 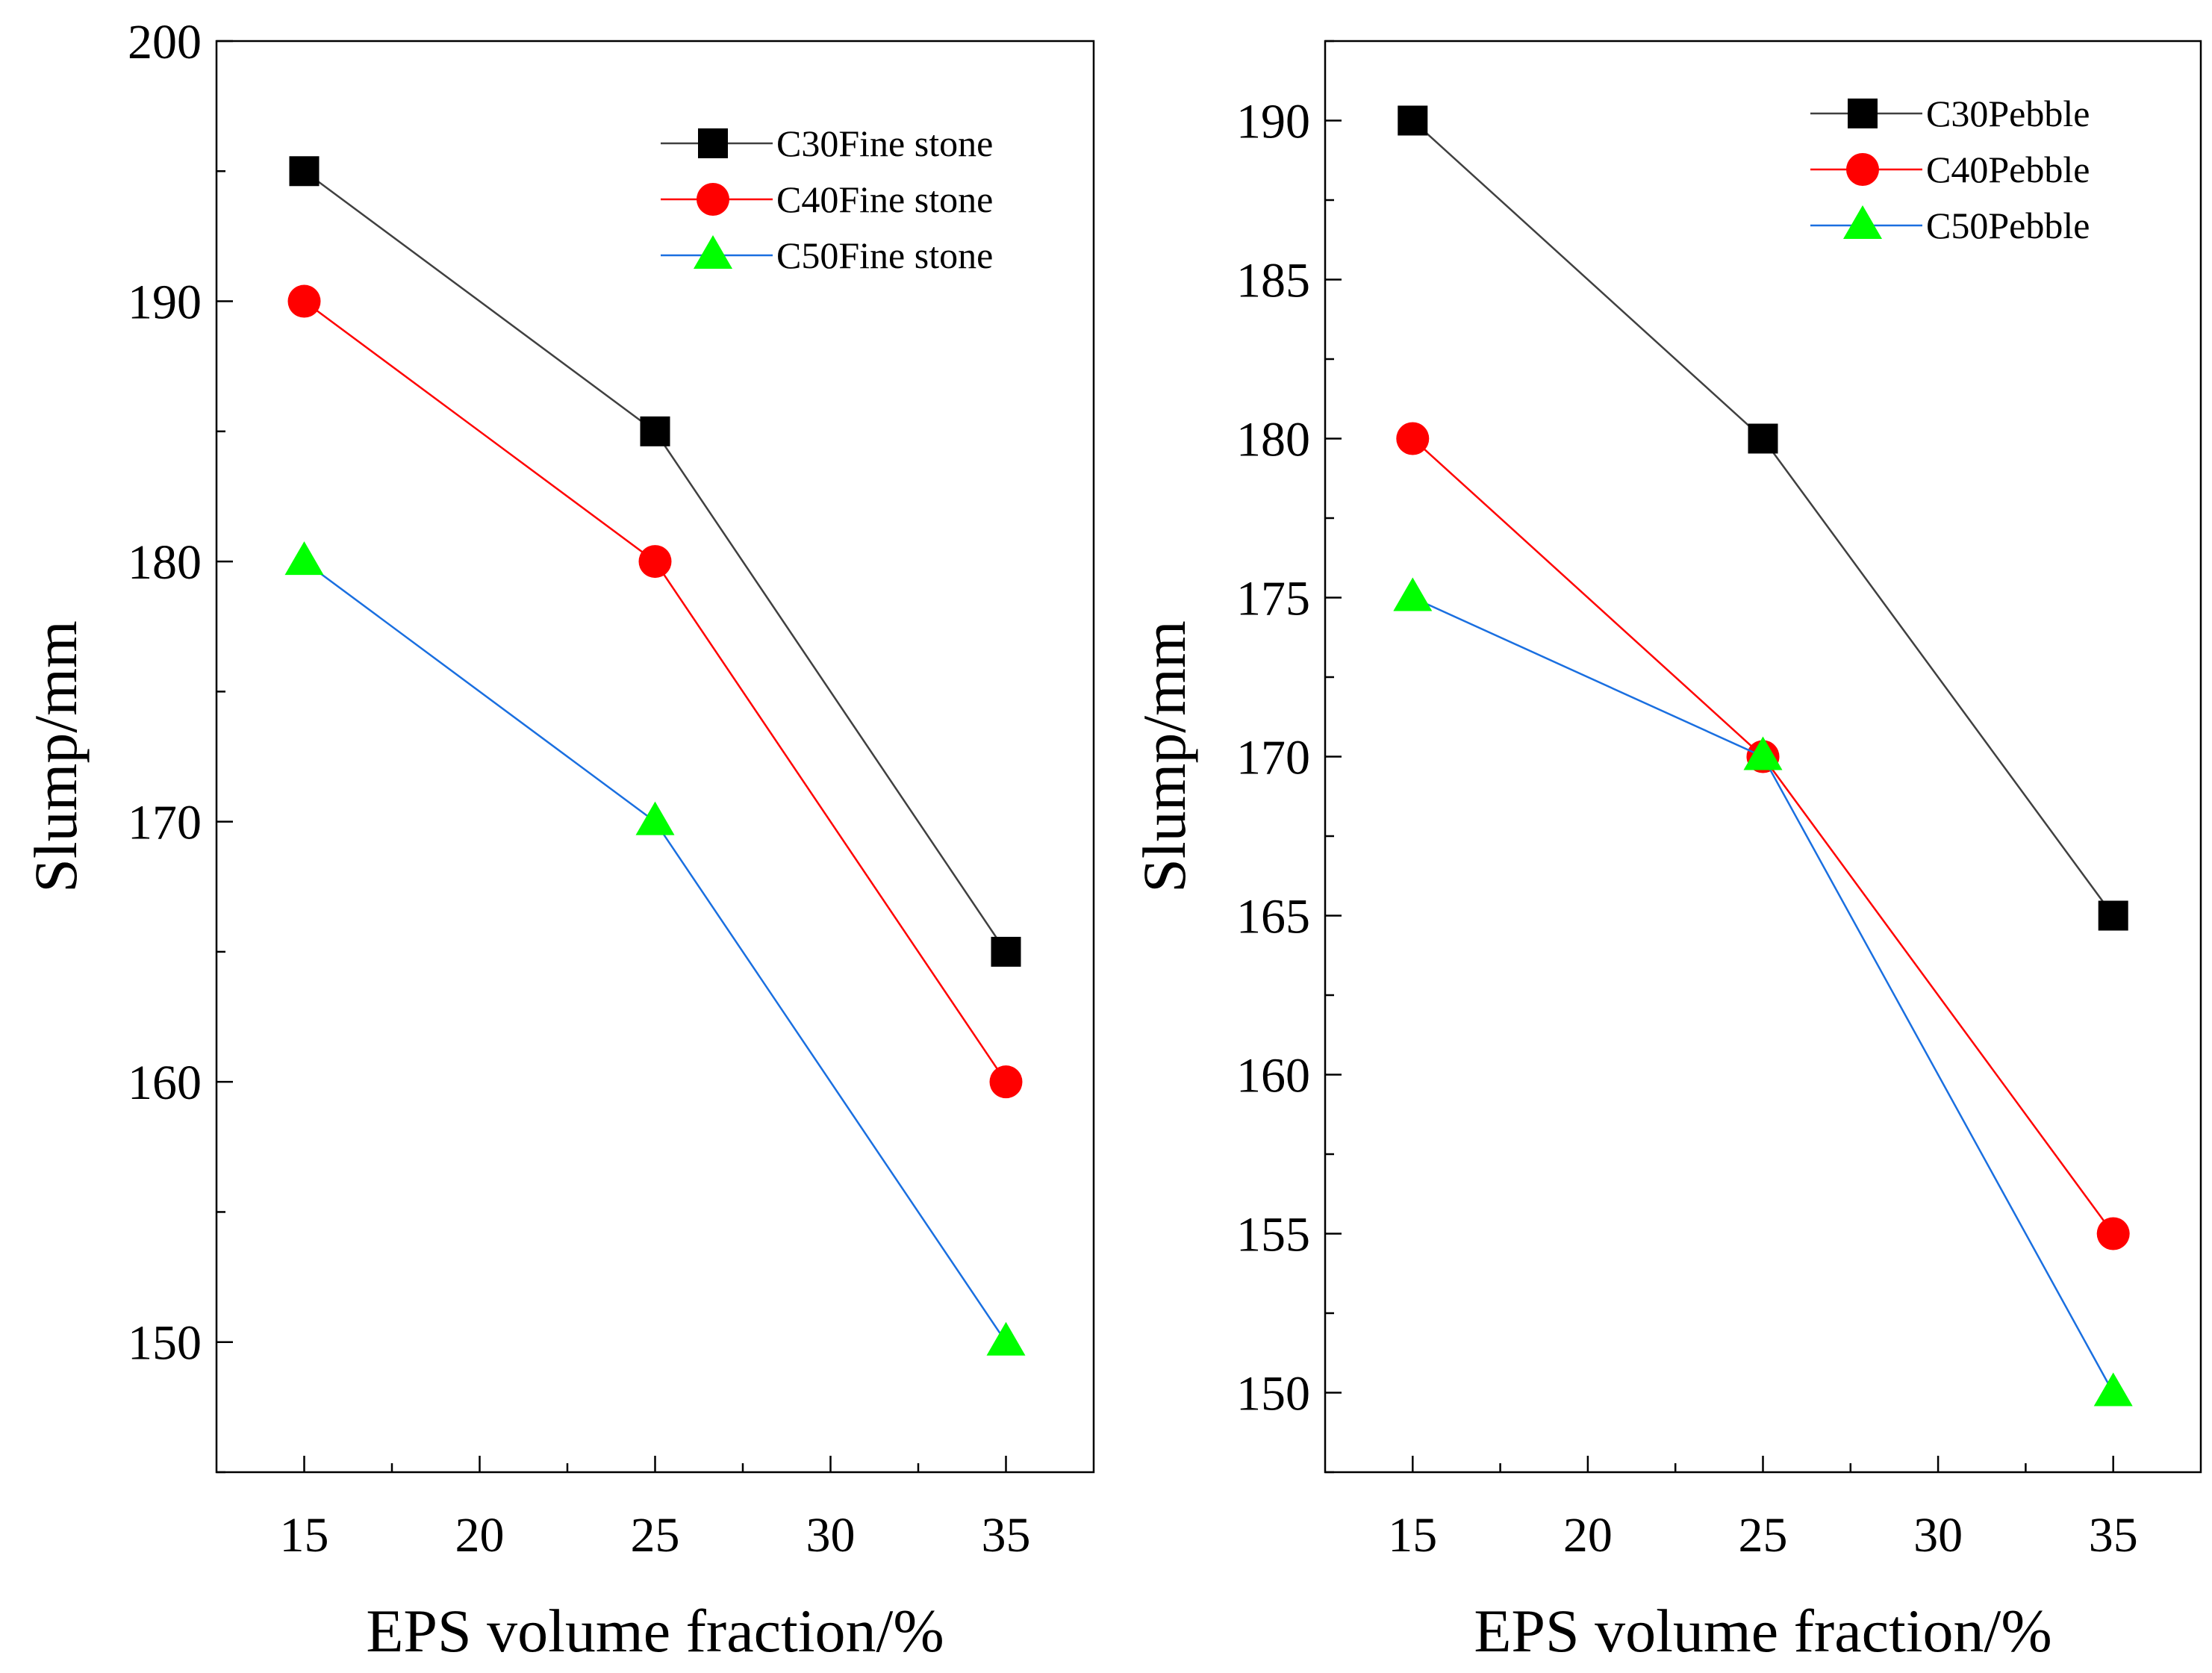 I want to click on legend-entry: C30Fine stone, so click(x=827, y=143).